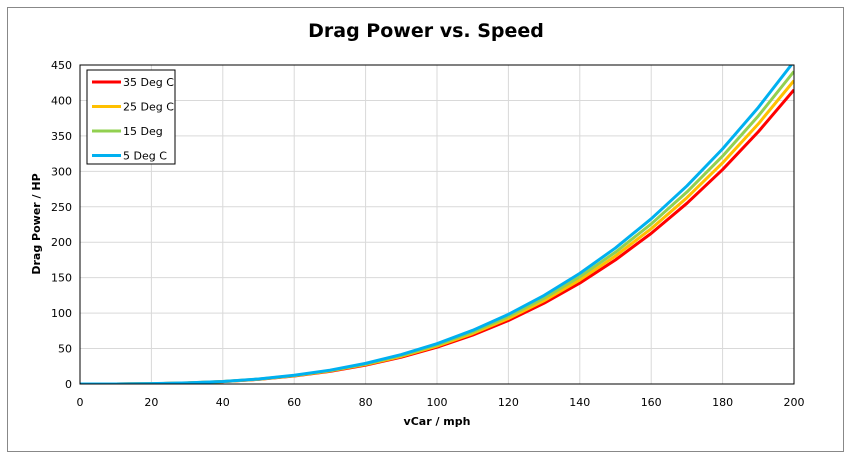  I want to click on x-tick-label: 200, so click(794, 402).